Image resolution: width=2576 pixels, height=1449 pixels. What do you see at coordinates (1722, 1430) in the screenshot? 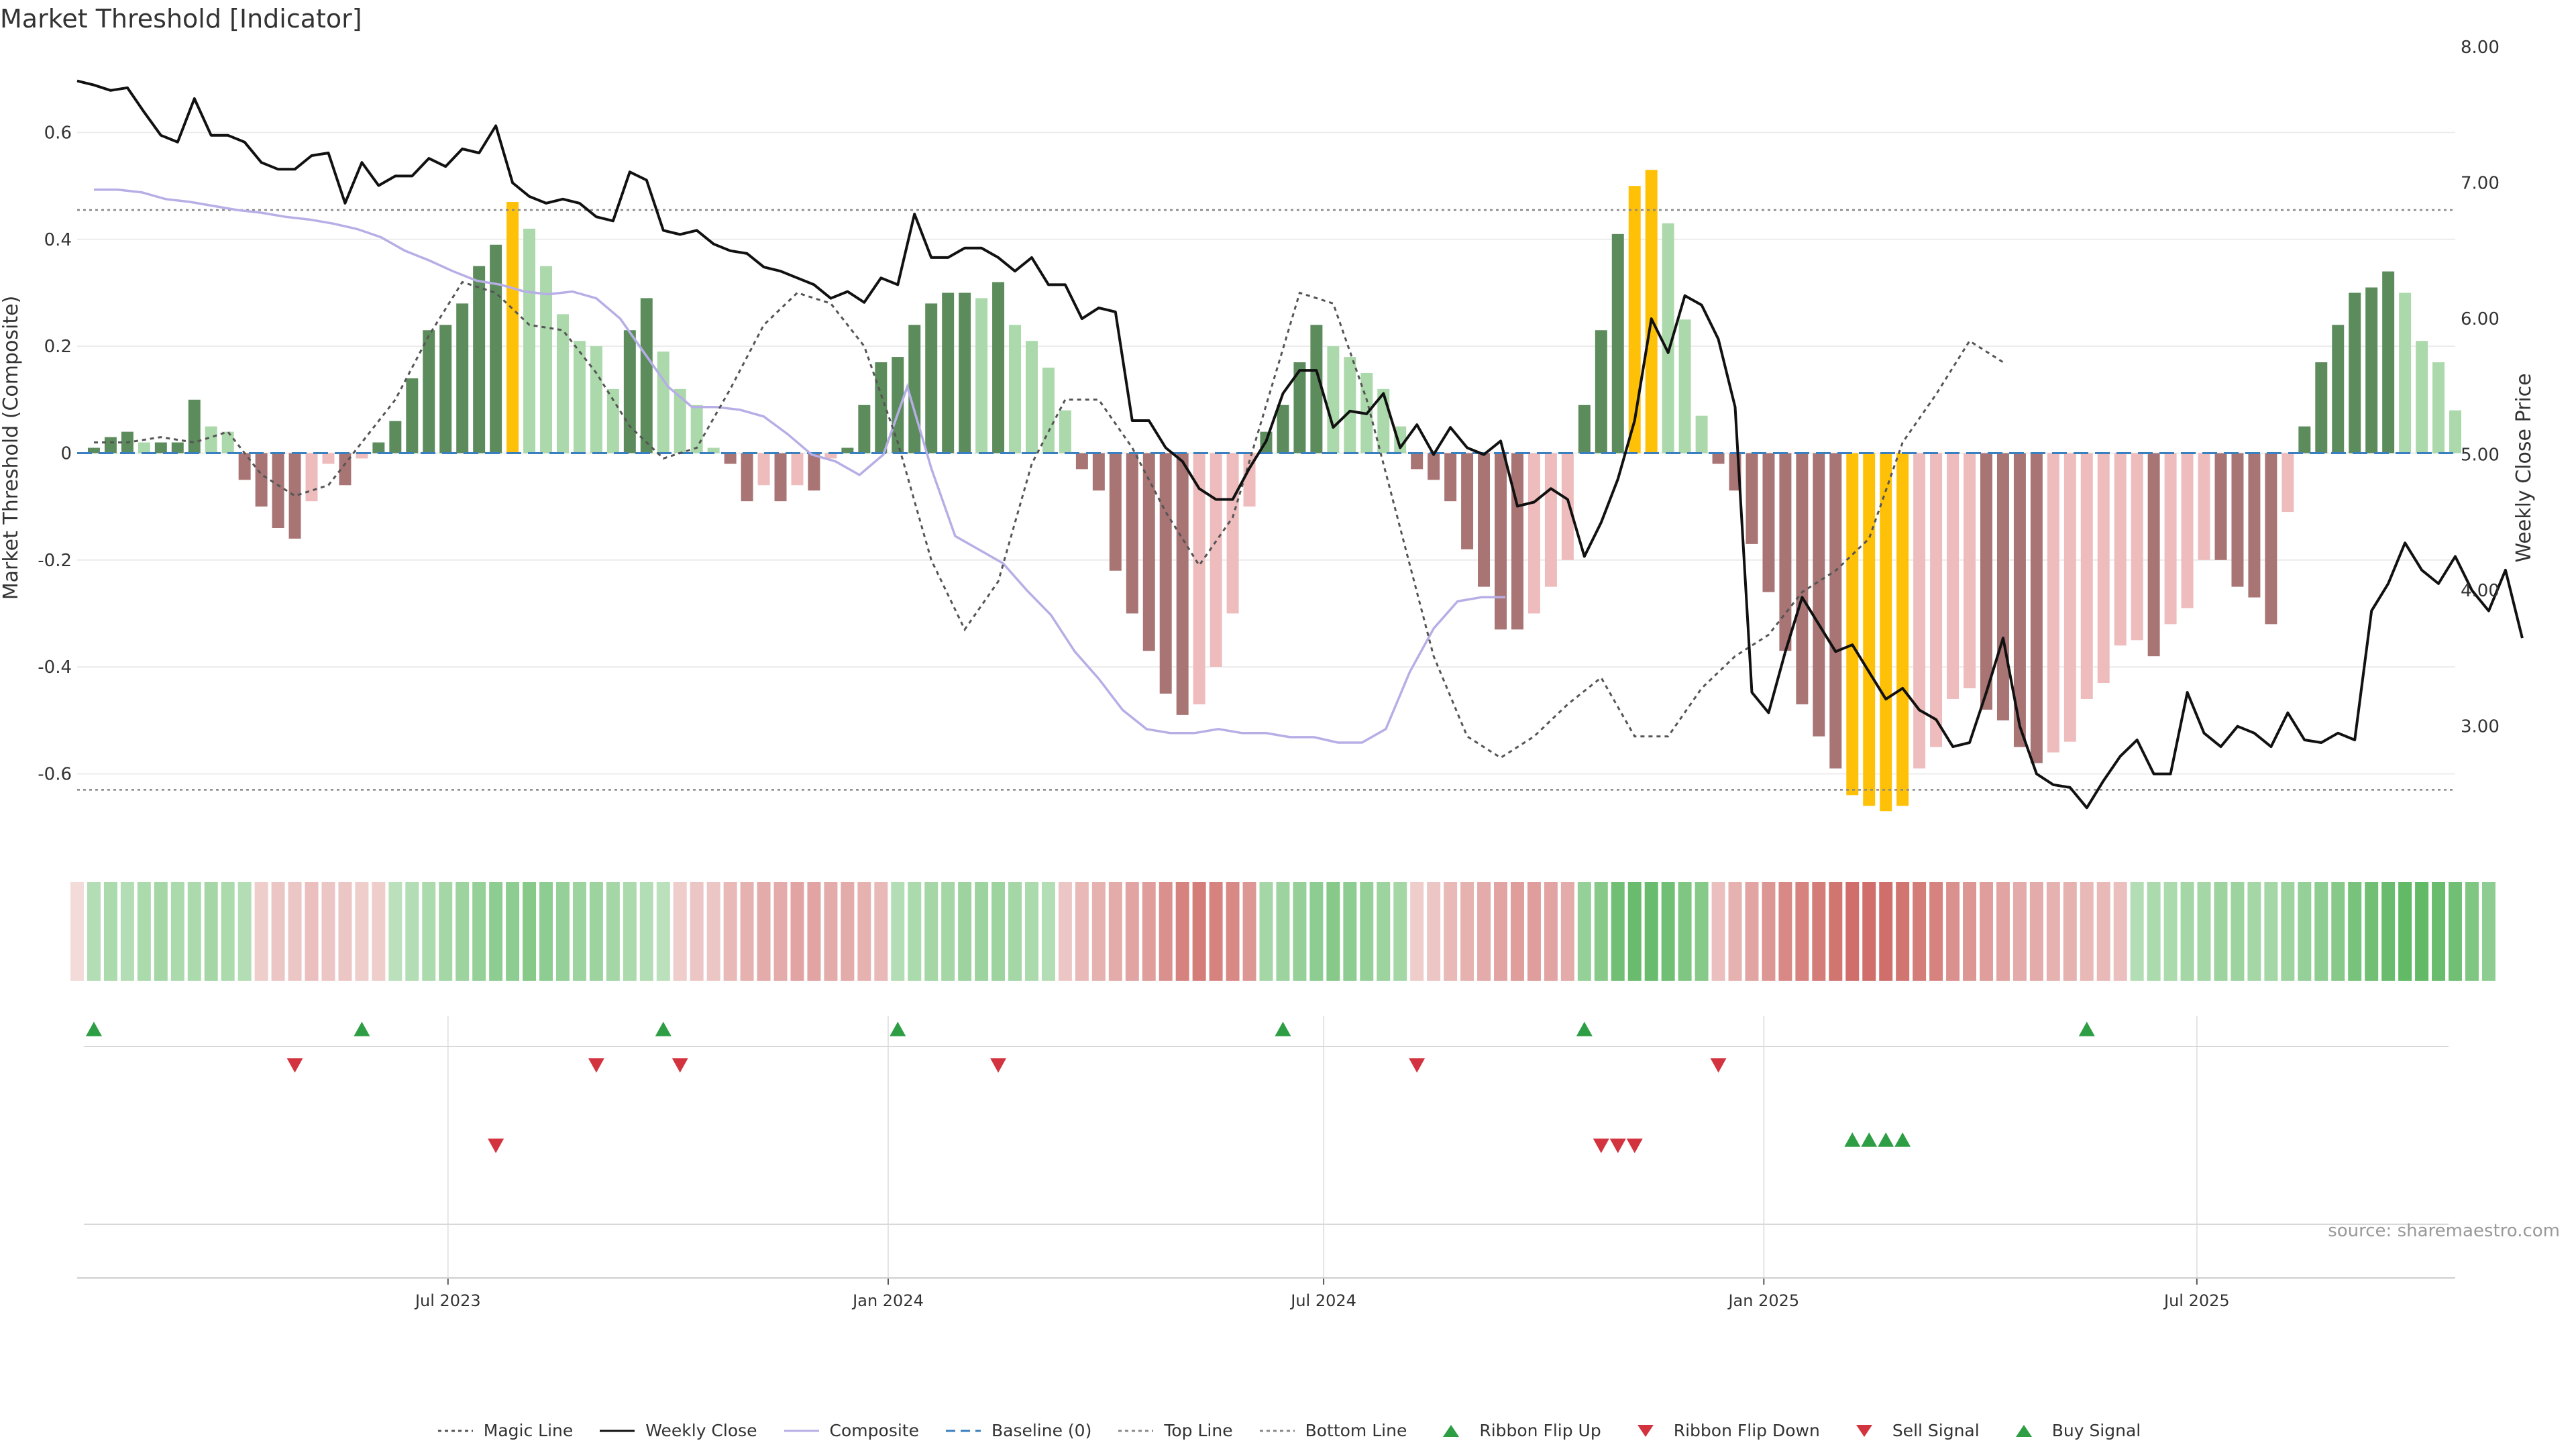
I see `legend-item-flip_down: Ribbon Flip Down` at bounding box center [1722, 1430].